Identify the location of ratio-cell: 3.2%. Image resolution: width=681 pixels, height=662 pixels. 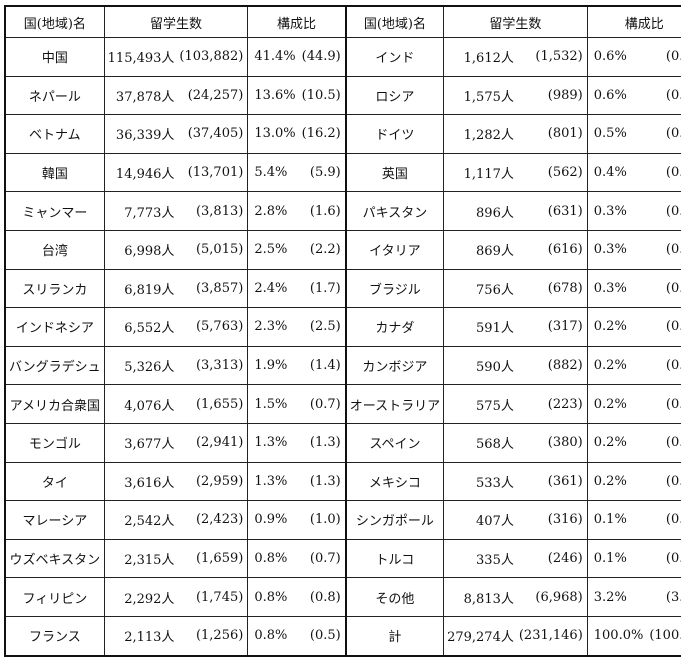
(616, 597).